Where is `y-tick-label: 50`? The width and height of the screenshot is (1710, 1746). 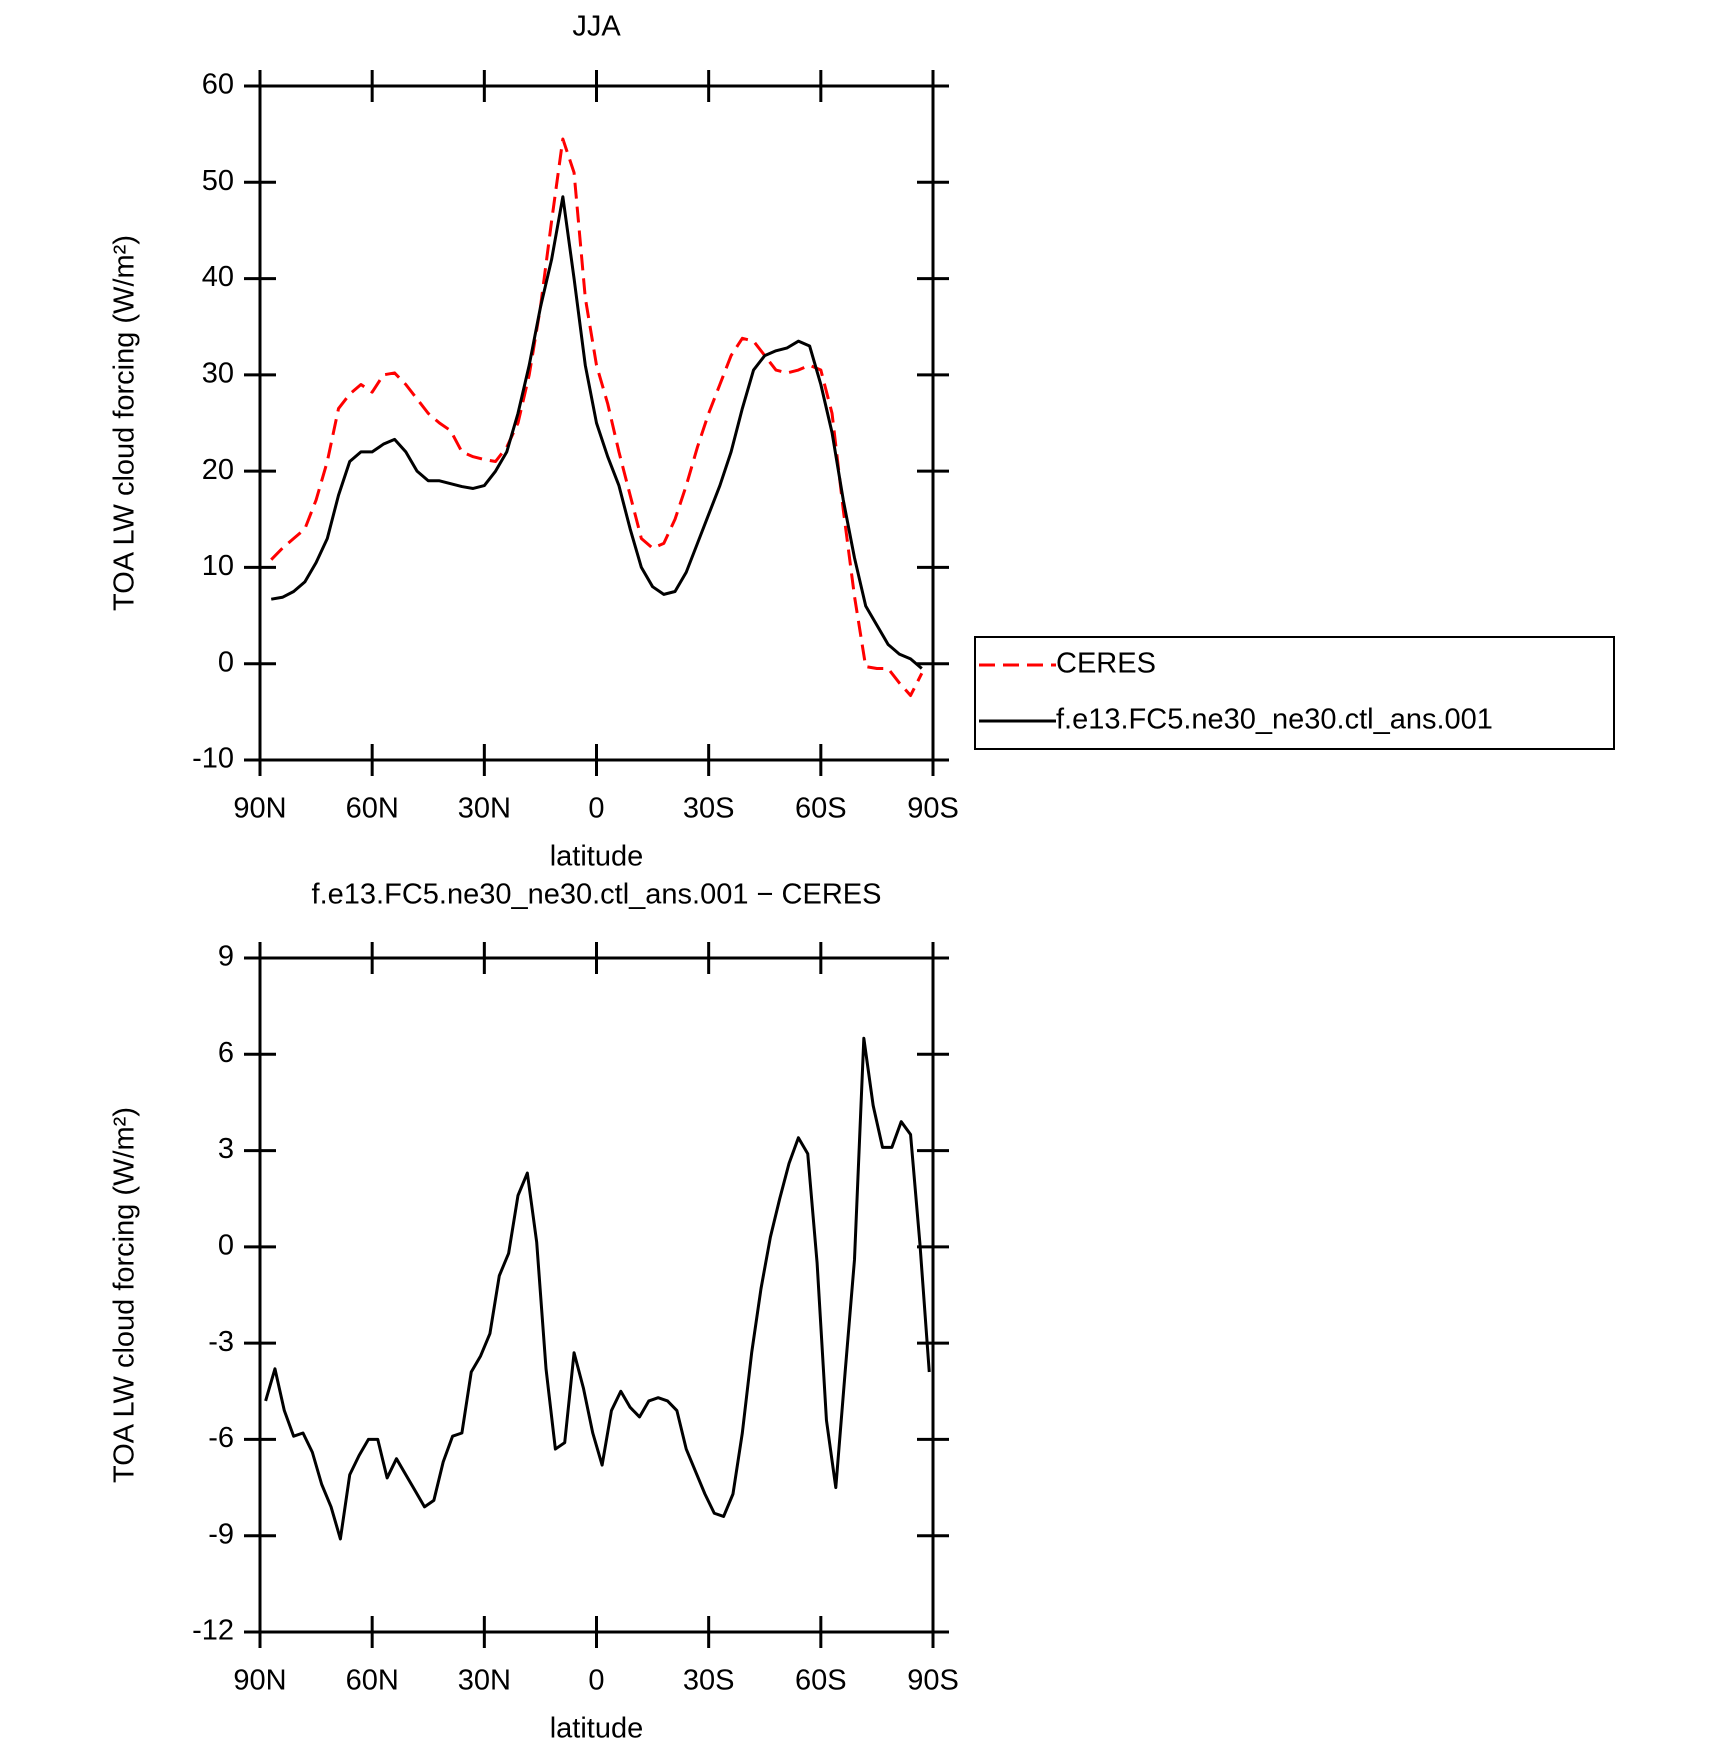
y-tick-label: 50 is located at coordinates (218, 181).